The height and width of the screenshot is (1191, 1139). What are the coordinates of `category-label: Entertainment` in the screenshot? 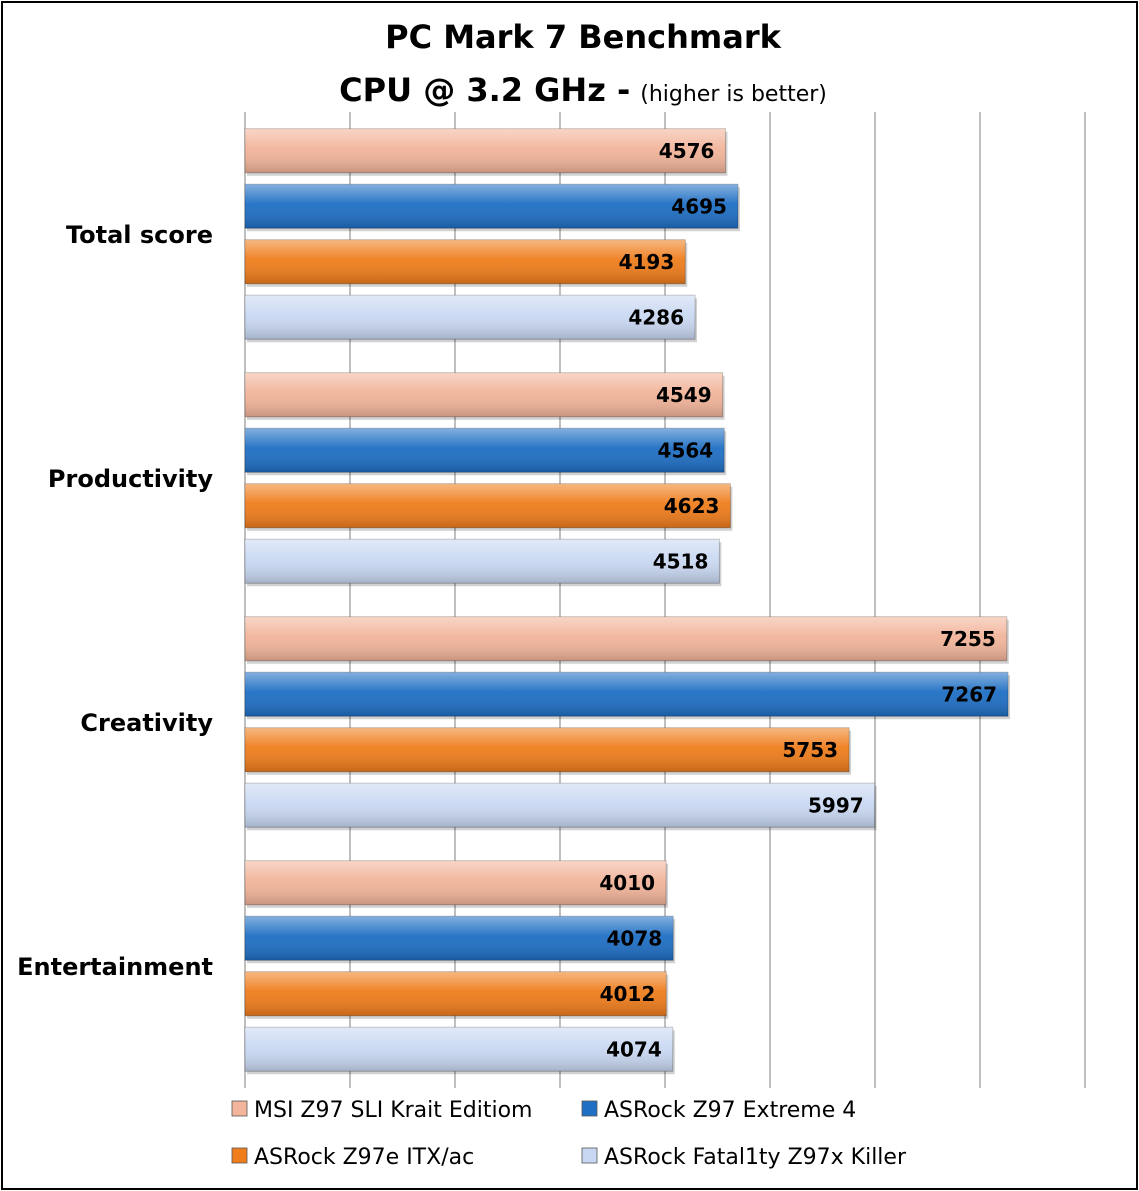 It's located at (115, 967).